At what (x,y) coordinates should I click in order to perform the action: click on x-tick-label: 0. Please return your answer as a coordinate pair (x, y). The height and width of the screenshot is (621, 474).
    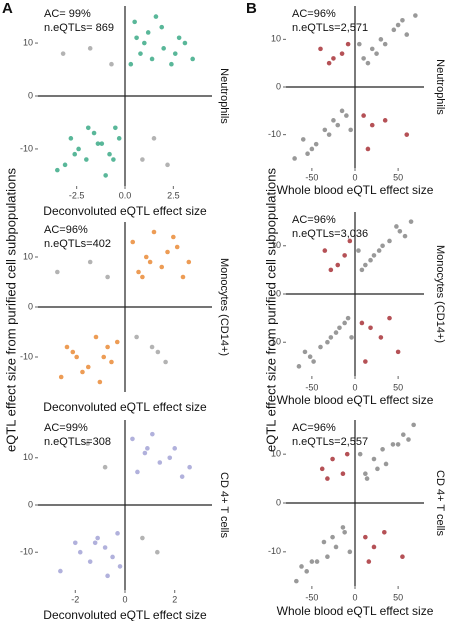
    Looking at the image, I should click on (354, 597).